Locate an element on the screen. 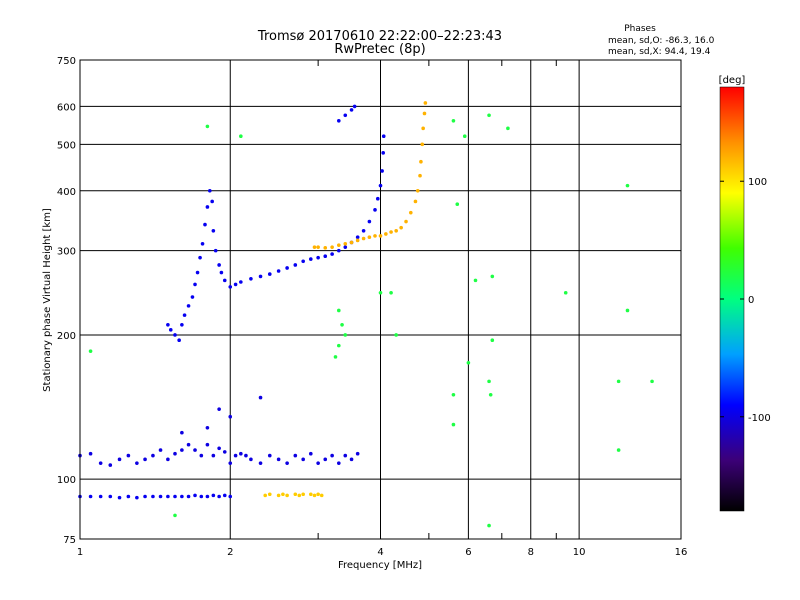  colorbar-tick-label: 100 is located at coordinates (757, 182).